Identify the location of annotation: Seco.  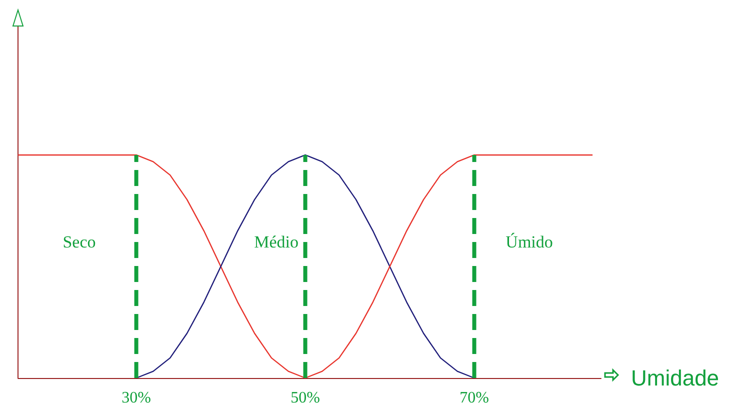
(79, 242).